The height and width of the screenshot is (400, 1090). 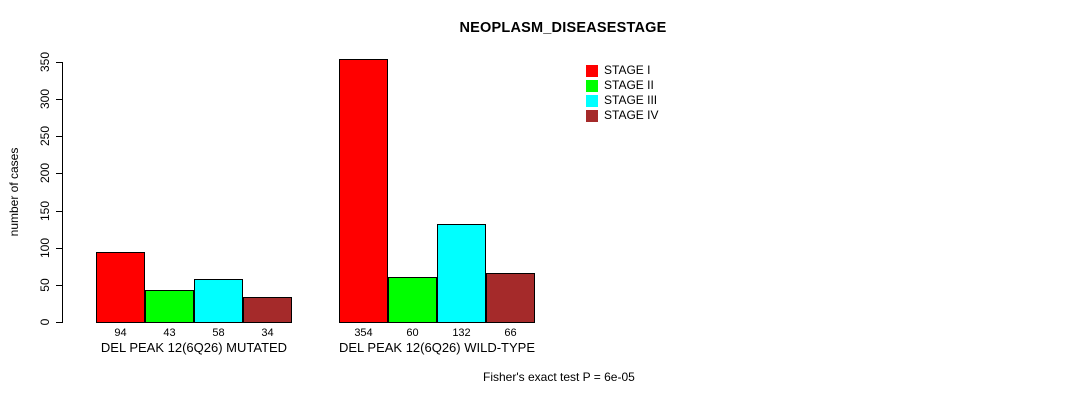 I want to click on y-tick-label: 100, so click(x=45, y=248).